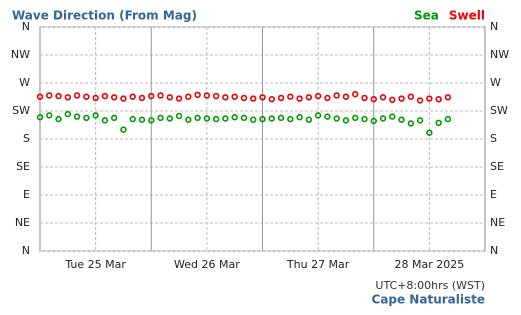  What do you see at coordinates (21, 110) in the screenshot?
I see `y-tick-label: SW` at bounding box center [21, 110].